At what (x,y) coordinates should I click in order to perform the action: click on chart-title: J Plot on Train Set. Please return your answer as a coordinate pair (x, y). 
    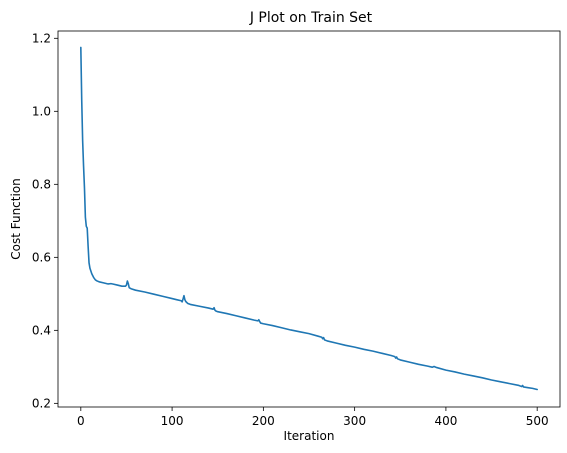
    Looking at the image, I should click on (311, 18).